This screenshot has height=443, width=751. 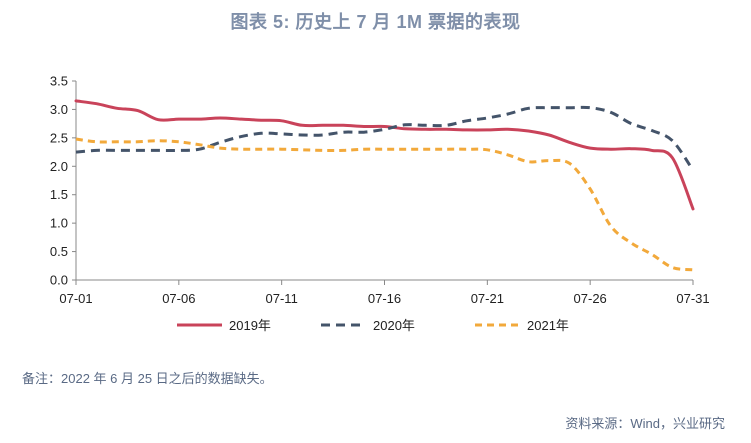 What do you see at coordinates (59, 137) in the screenshot?
I see `y-tick-label: 2.5` at bounding box center [59, 137].